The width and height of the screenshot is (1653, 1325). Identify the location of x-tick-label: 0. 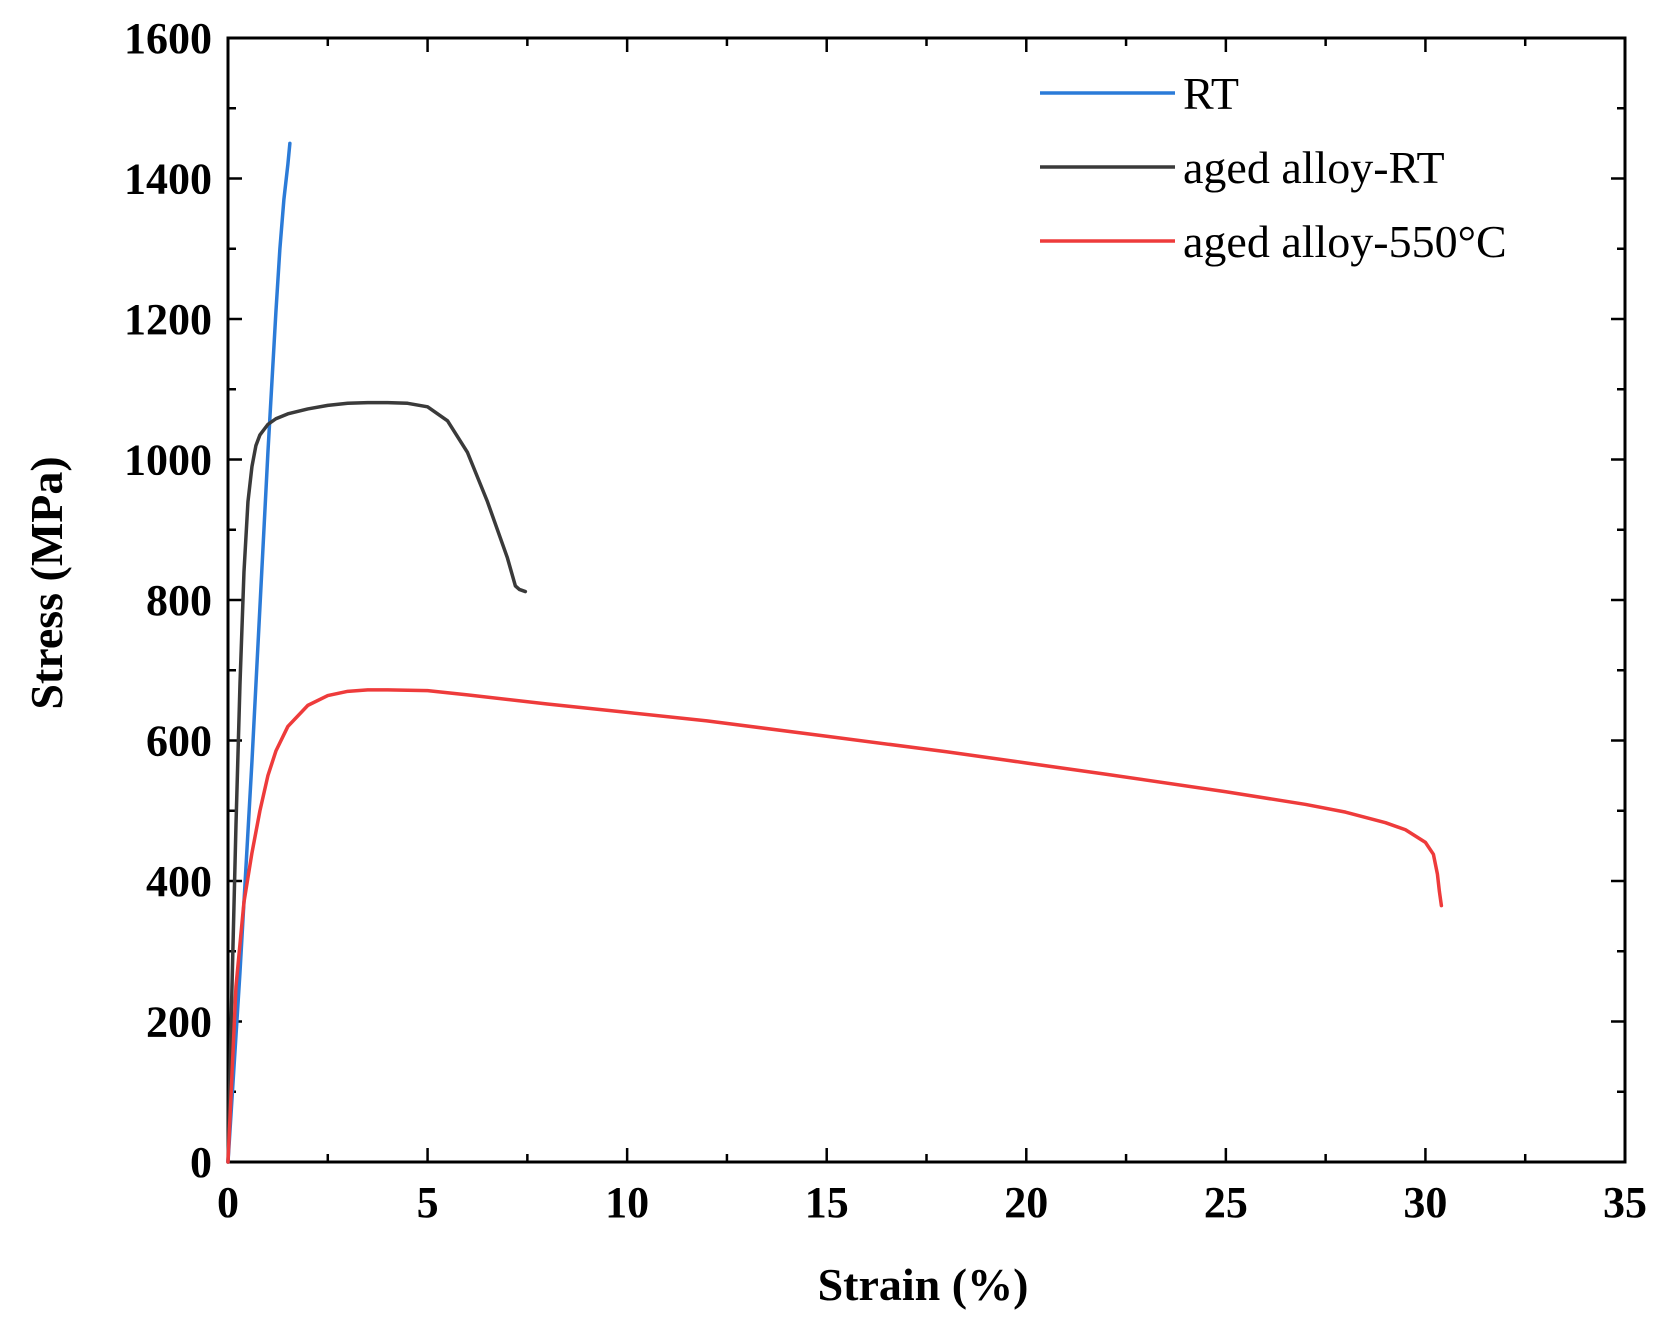
(228, 1202).